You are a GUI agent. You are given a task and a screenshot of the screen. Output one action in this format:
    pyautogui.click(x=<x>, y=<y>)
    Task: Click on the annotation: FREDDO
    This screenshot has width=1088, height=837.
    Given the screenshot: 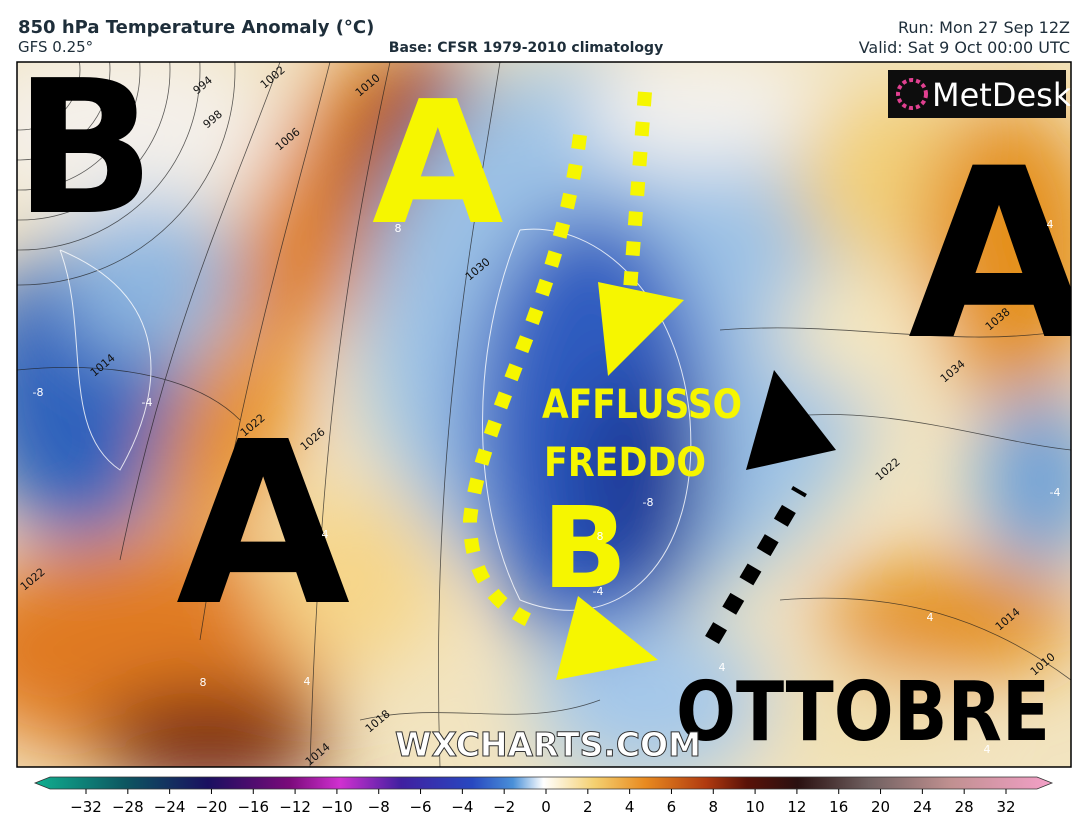 What is the action you would take?
    pyautogui.click(x=625, y=463)
    